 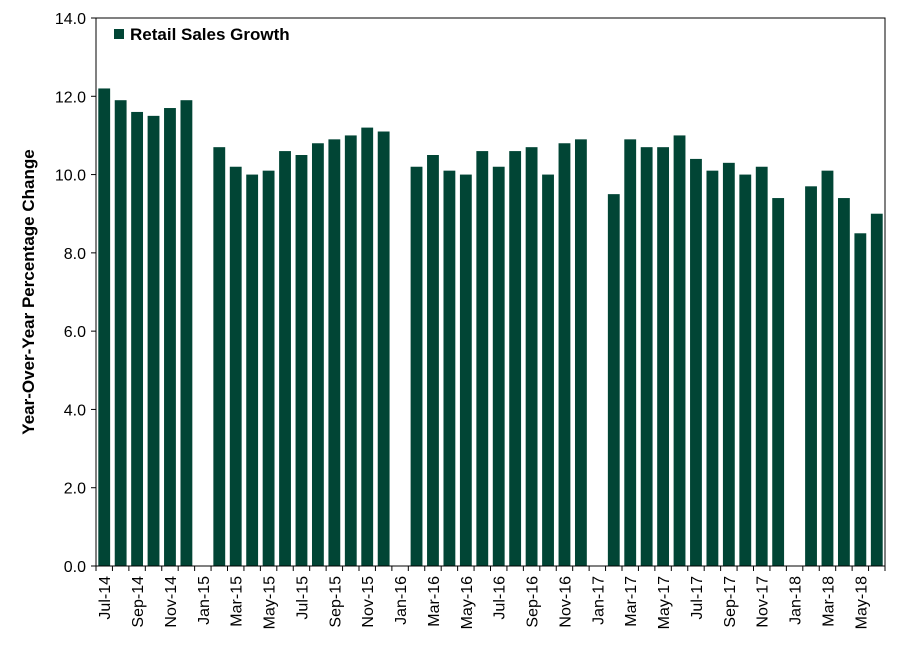 I want to click on legend: Retail Sales Growth, so click(x=202, y=34).